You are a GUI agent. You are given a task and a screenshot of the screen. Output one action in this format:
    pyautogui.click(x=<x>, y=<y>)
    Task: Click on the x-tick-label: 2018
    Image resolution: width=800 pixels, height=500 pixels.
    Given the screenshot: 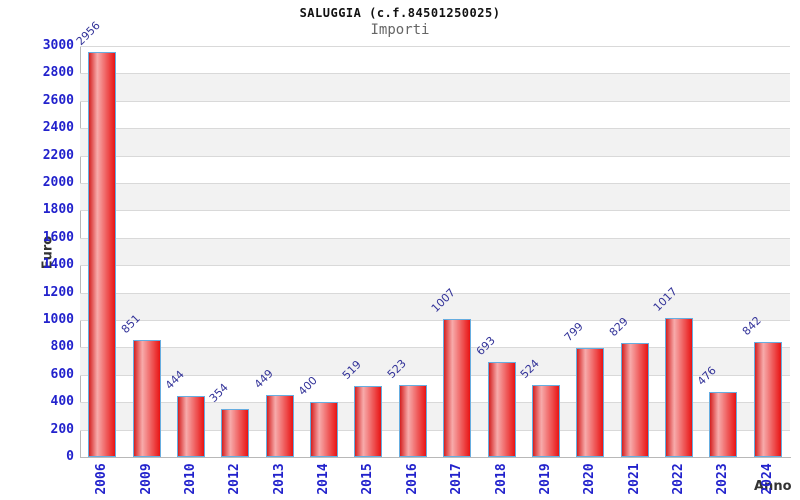 What is the action you would take?
    pyautogui.click(x=501, y=479)
    